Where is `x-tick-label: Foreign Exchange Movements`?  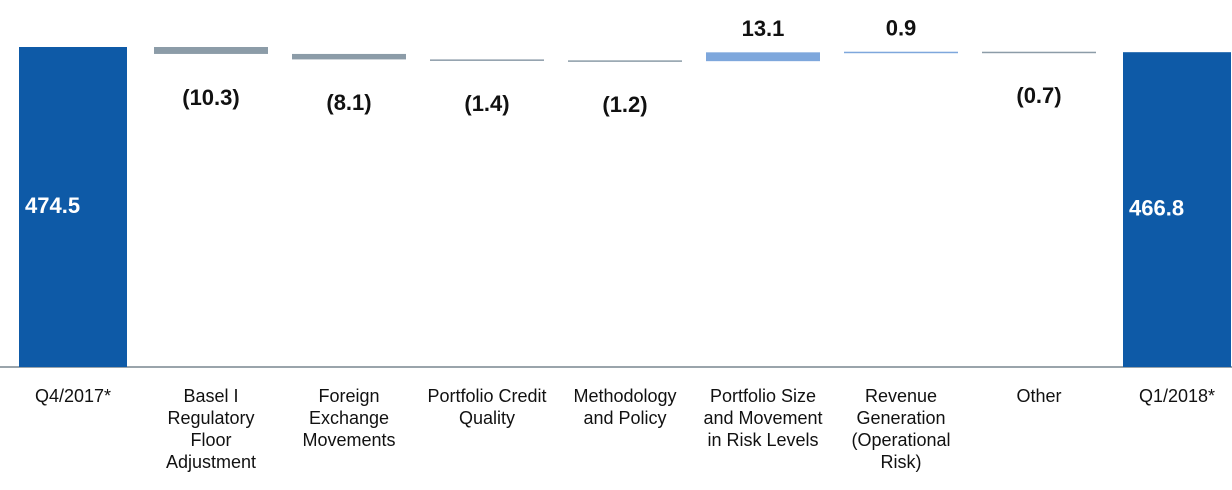
x-tick-label: Foreign Exchange Movements is located at coordinates (349, 418).